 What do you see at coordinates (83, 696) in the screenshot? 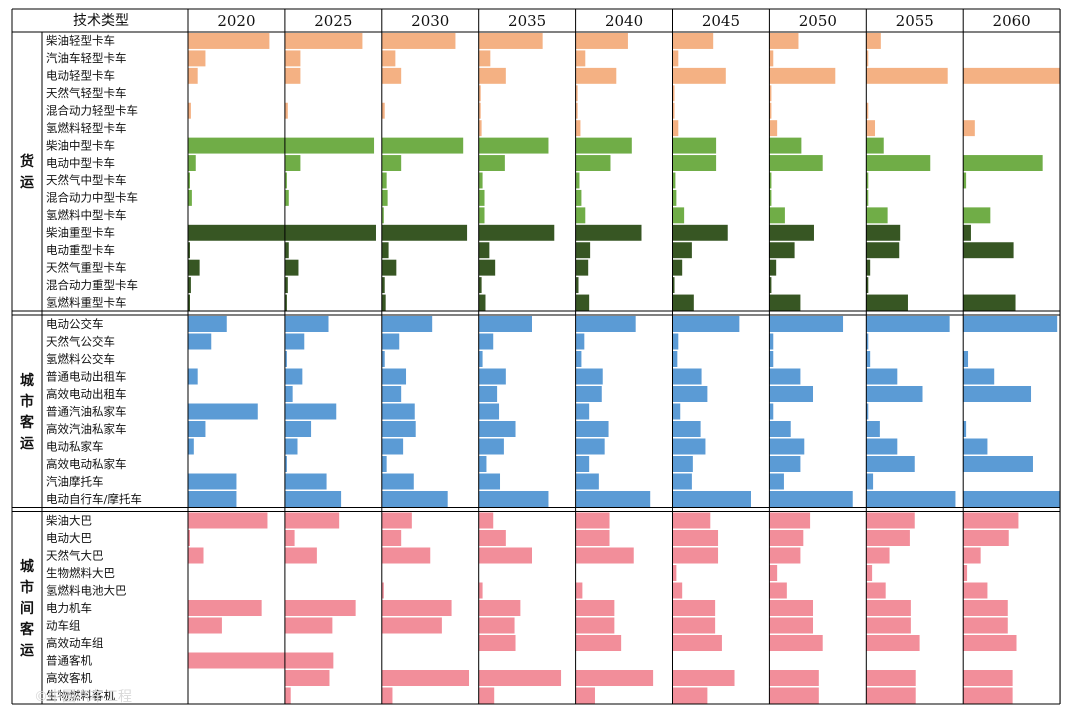
I see `watermark: ©中国汽车工程` at bounding box center [83, 696].